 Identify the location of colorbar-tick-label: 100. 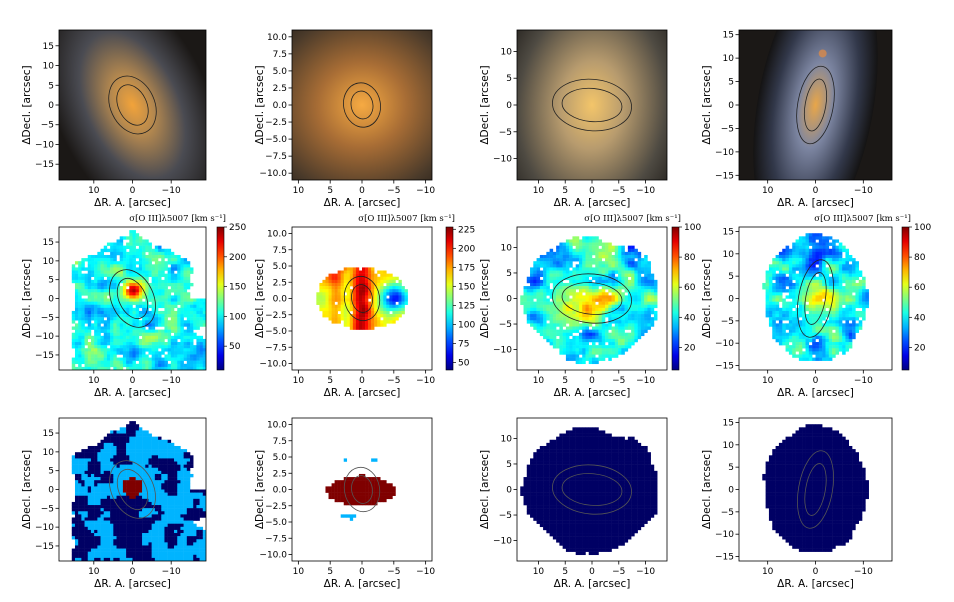
(237, 317).